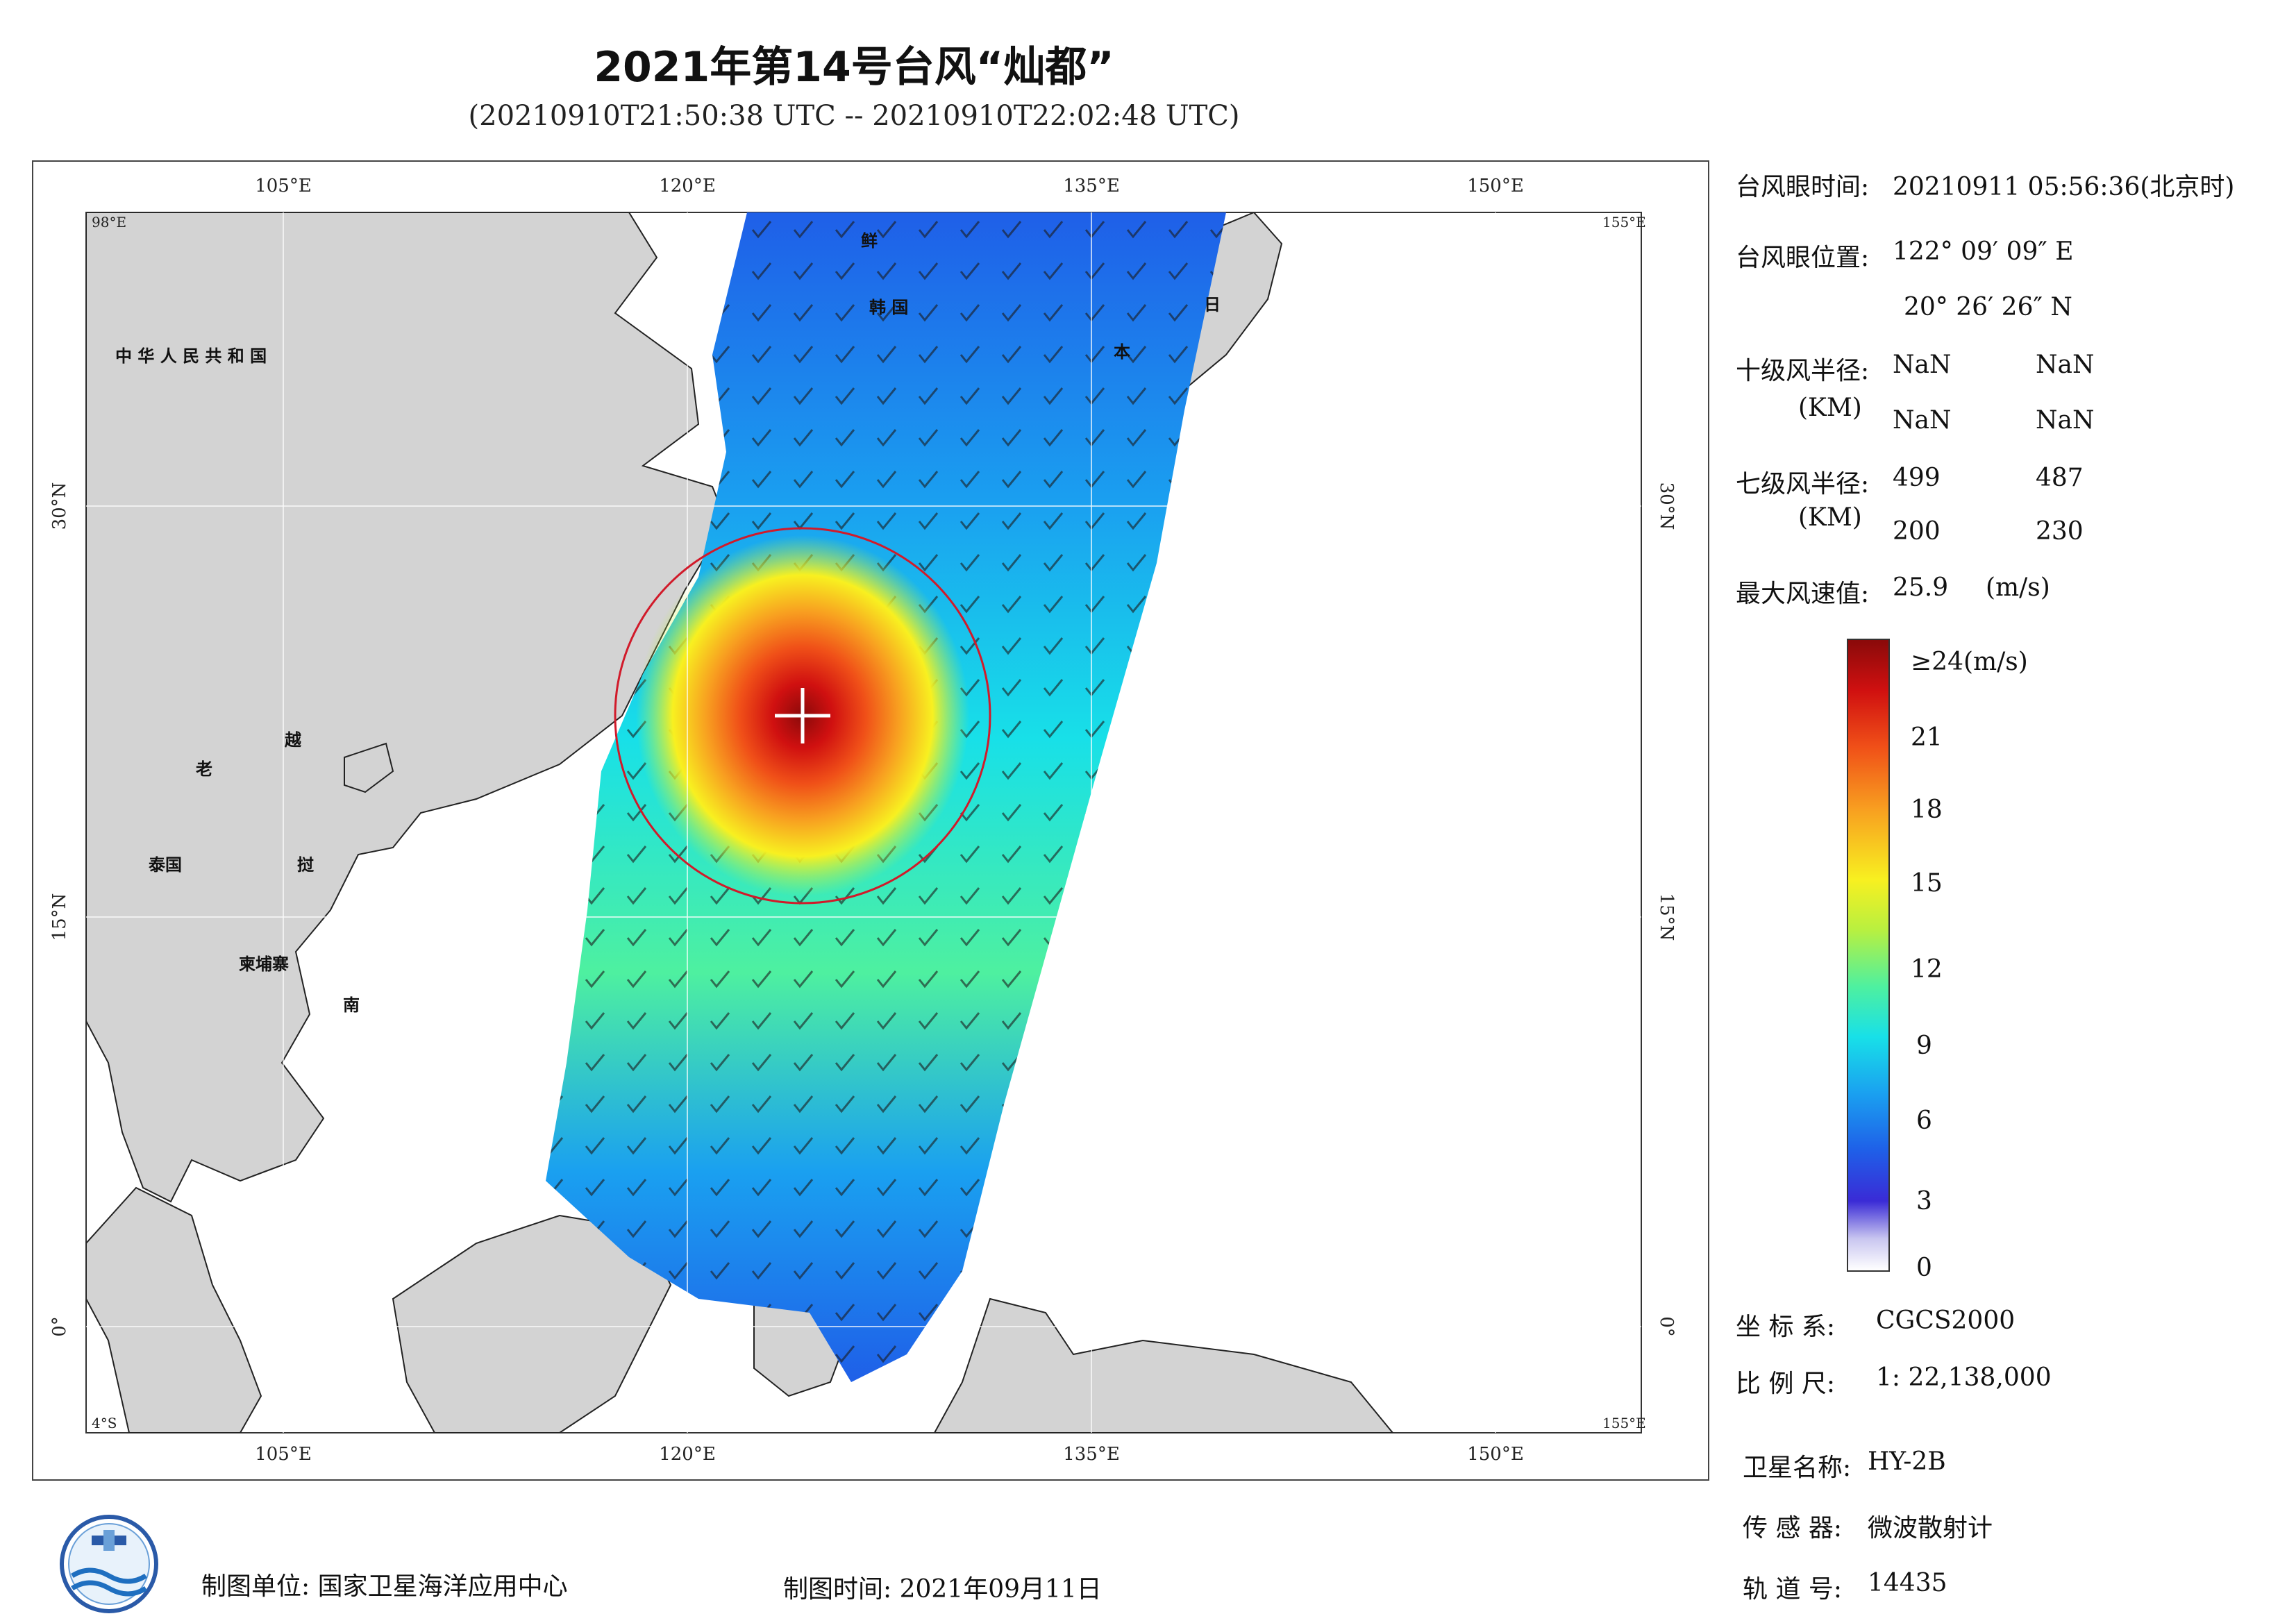 Image resolution: width=2296 pixels, height=1623 pixels. I want to click on r7-label: 七级风半径:, so click(1803, 484).